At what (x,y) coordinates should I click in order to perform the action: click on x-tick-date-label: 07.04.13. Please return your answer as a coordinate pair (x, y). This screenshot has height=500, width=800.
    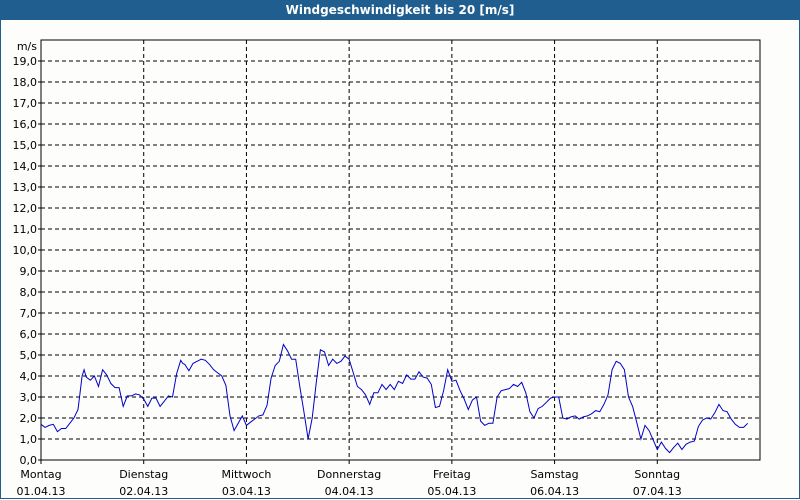
    Looking at the image, I should click on (657, 491).